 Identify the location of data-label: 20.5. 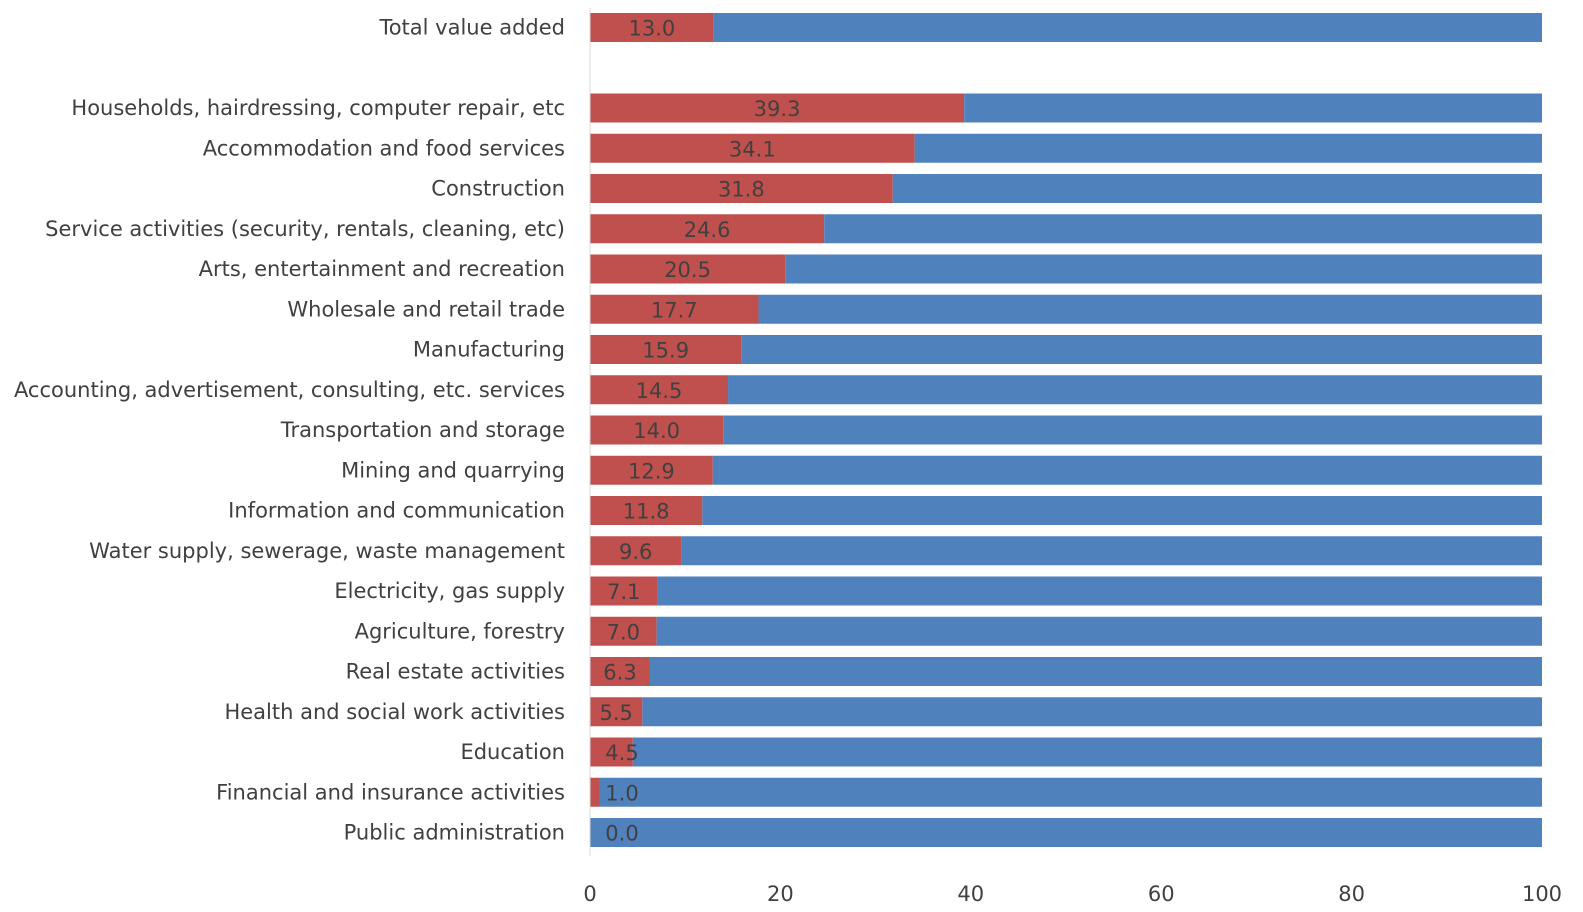
(687, 270).